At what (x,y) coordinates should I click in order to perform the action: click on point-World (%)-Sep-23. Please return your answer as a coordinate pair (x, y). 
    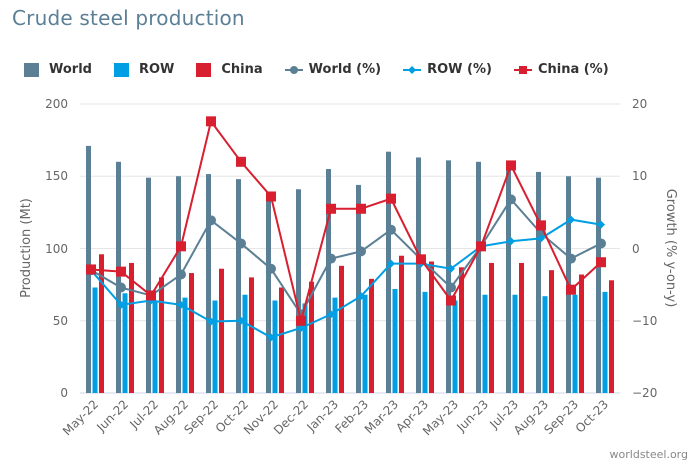
    Looking at the image, I should click on (571, 258).